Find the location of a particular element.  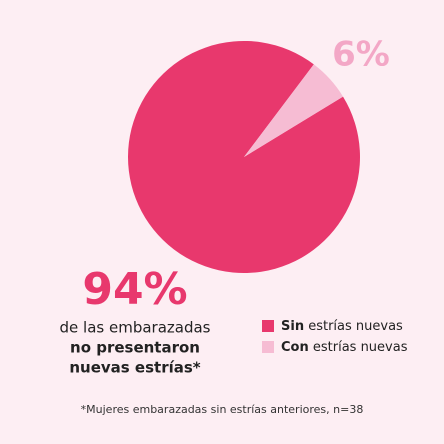

pie-slice is located at coordinates (294, 110).